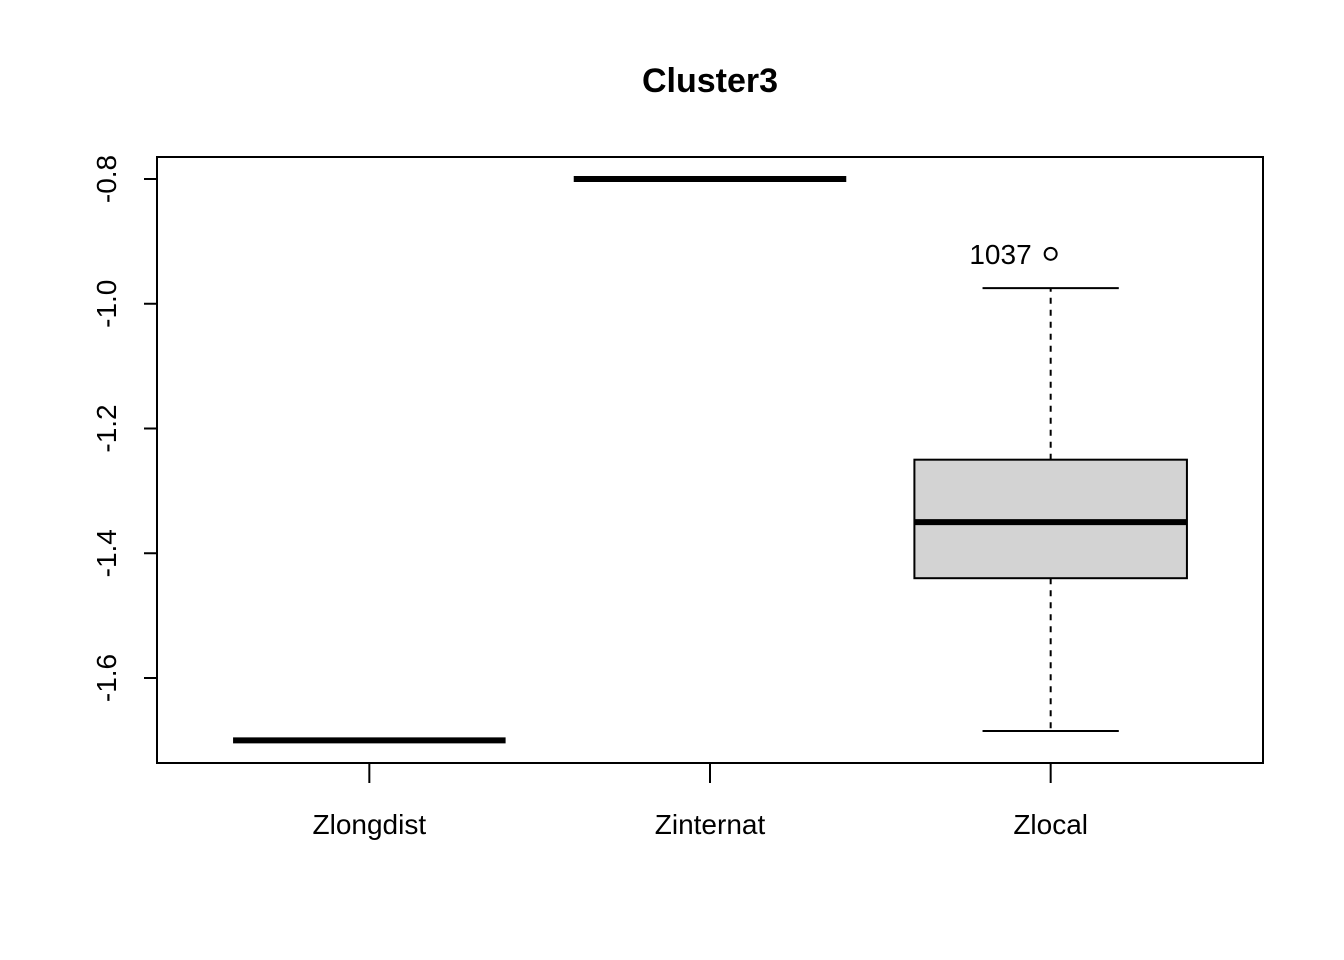  Describe the element at coordinates (710, 824) in the screenshot. I see `x-tick-label: Zinternat` at that location.